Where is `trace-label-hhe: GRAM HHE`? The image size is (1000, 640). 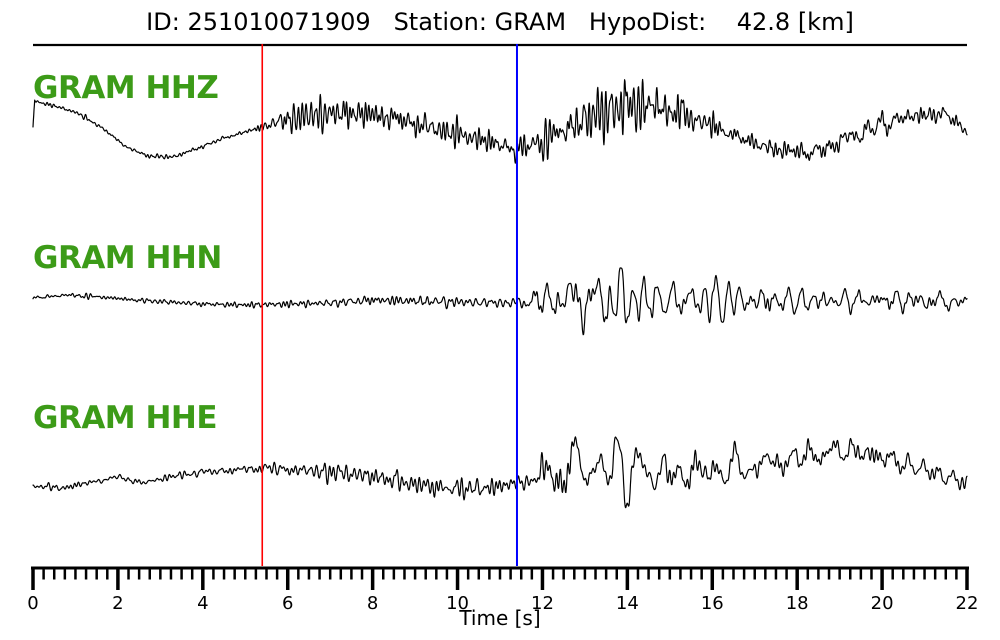
trace-label-hhe: GRAM HHE is located at coordinates (125, 418).